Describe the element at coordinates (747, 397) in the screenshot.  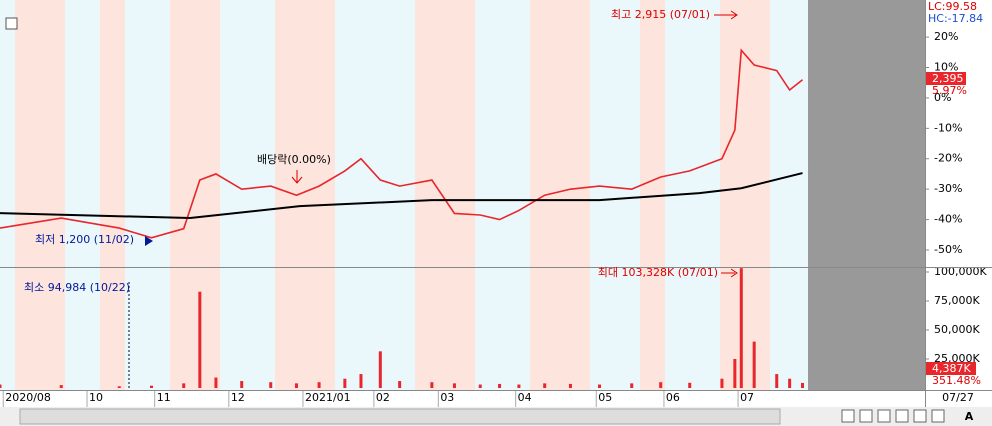
I see `x-tick-label: 07` at that location.